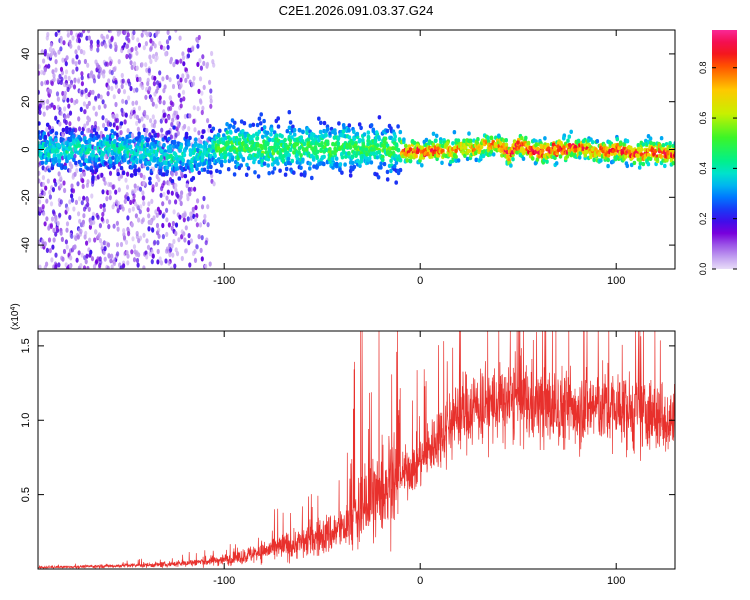 This screenshot has width=750, height=600. I want to click on snr-y-tick-label: 1.5, so click(26, 345).